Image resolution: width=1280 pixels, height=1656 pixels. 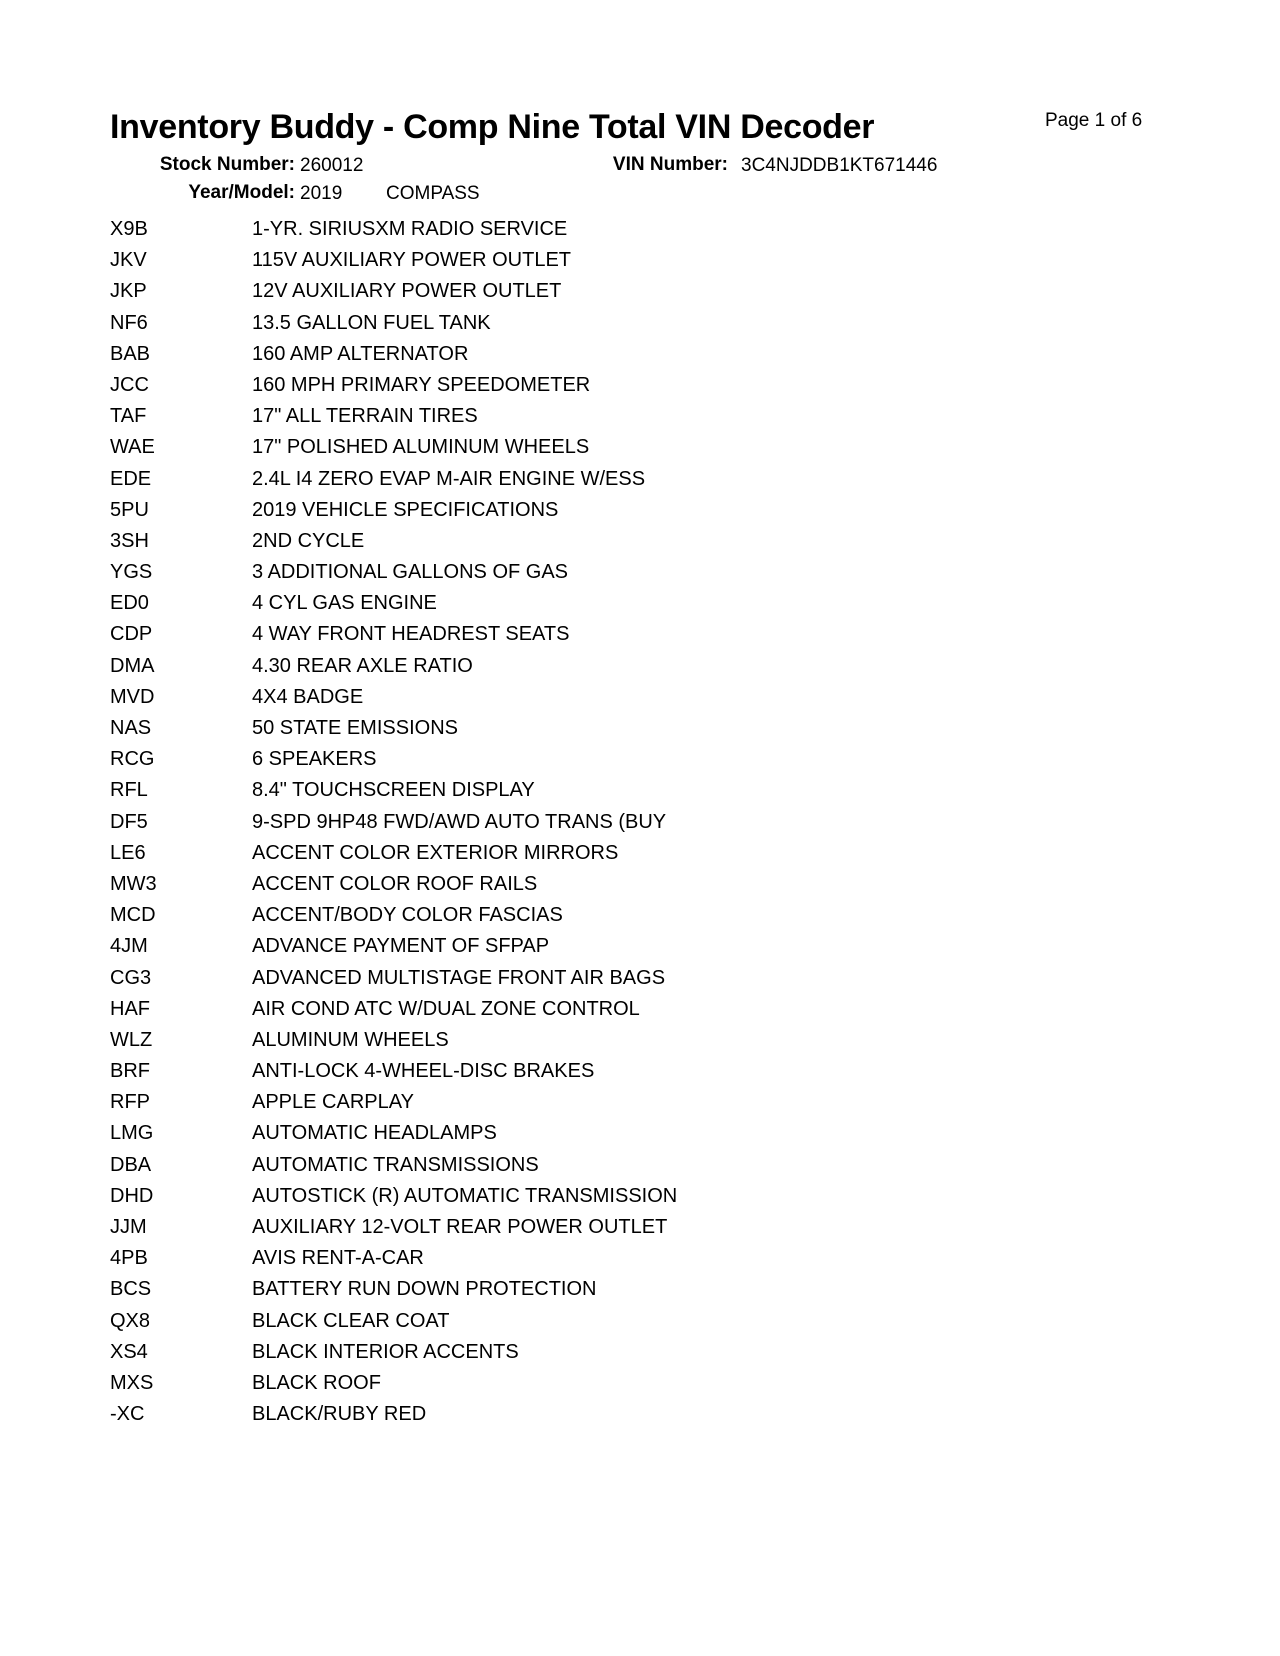 I want to click on option-code: MVD, so click(x=132, y=696).